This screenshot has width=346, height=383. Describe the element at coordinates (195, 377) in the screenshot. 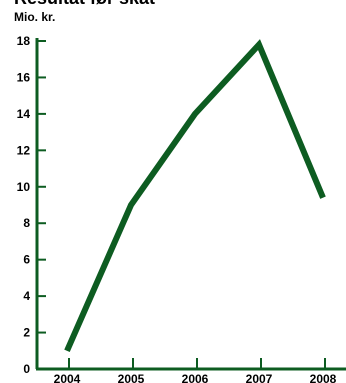

I see `x-tick-label: 2006` at that location.